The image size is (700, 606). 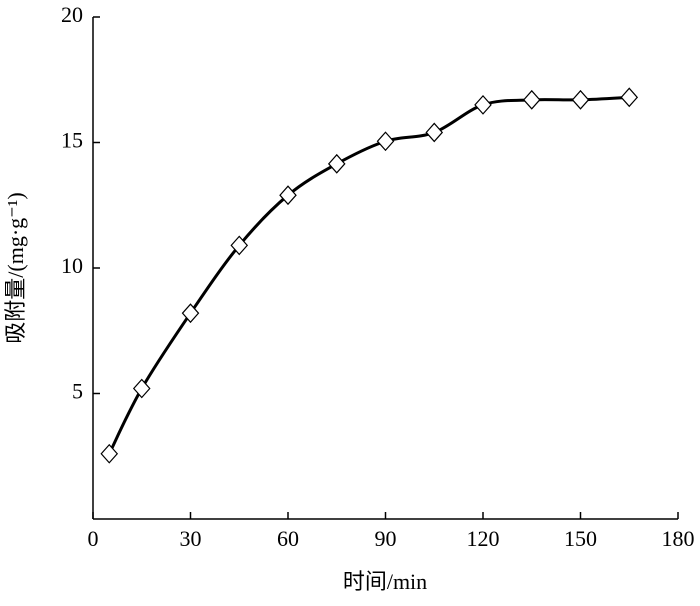 What do you see at coordinates (385, 581) in the screenshot?
I see `x-axis-label: 时间/min` at bounding box center [385, 581].